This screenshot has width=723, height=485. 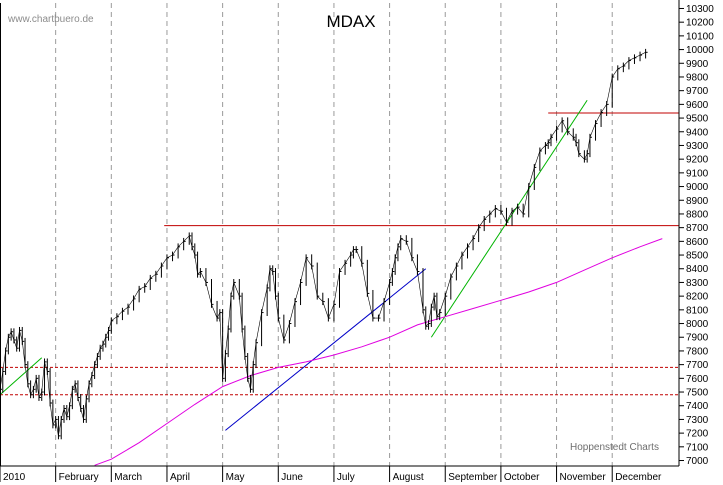 I want to click on chart-title: MDAX, so click(x=350, y=21).